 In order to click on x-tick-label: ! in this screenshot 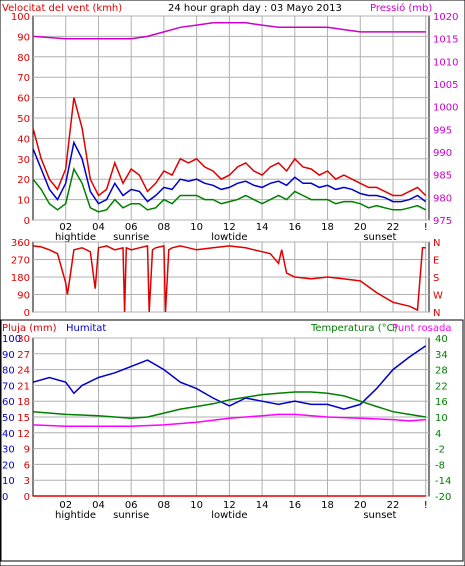, I will do `click(426, 505)`.